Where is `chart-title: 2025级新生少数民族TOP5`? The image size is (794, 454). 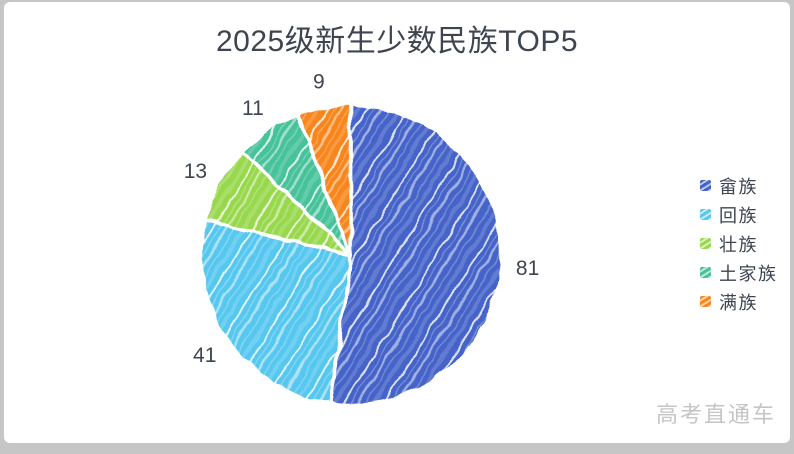 chart-title: 2025级新生少数民族TOP5 is located at coordinates (397, 41).